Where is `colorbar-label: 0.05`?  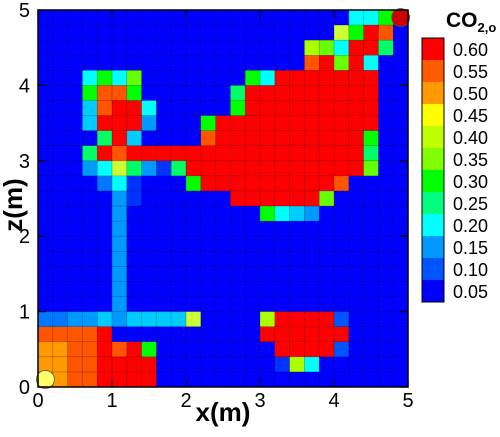 colorbar-label: 0.05 is located at coordinates (470, 292).